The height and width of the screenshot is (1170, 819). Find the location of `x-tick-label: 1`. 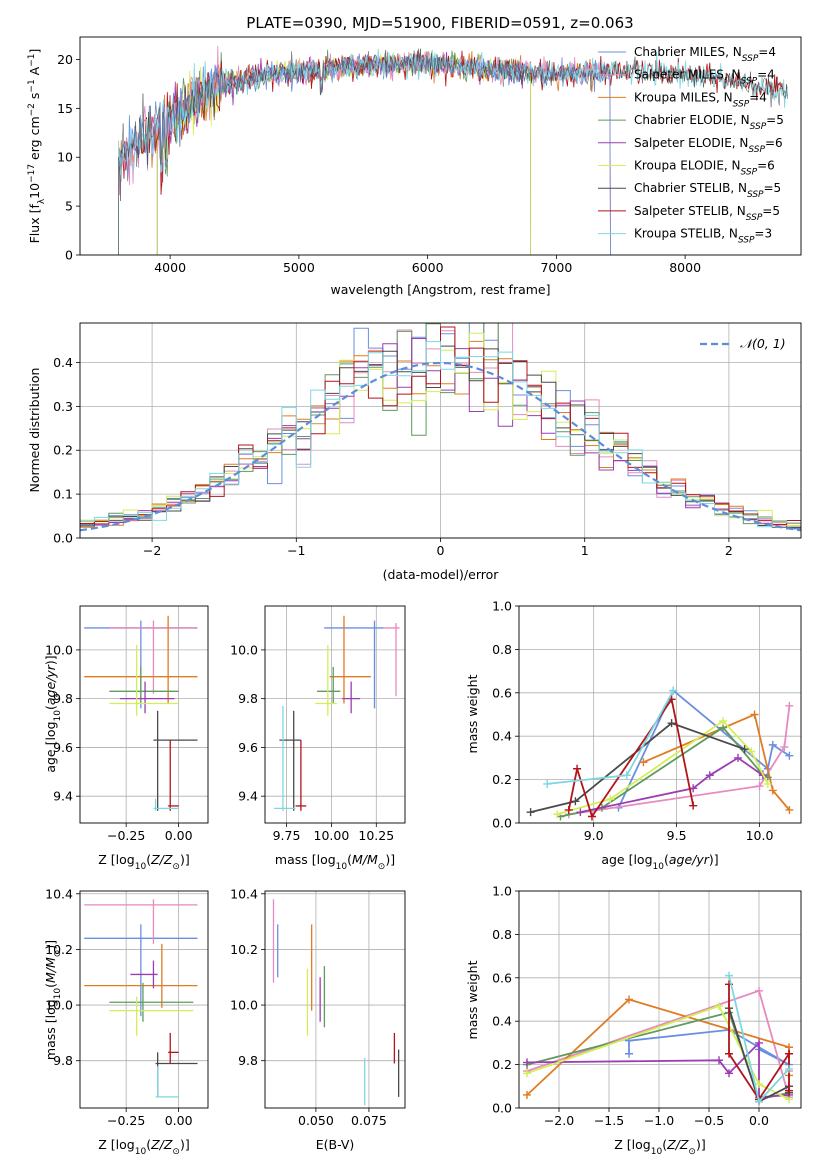

x-tick-label: 1 is located at coordinates (585, 550).